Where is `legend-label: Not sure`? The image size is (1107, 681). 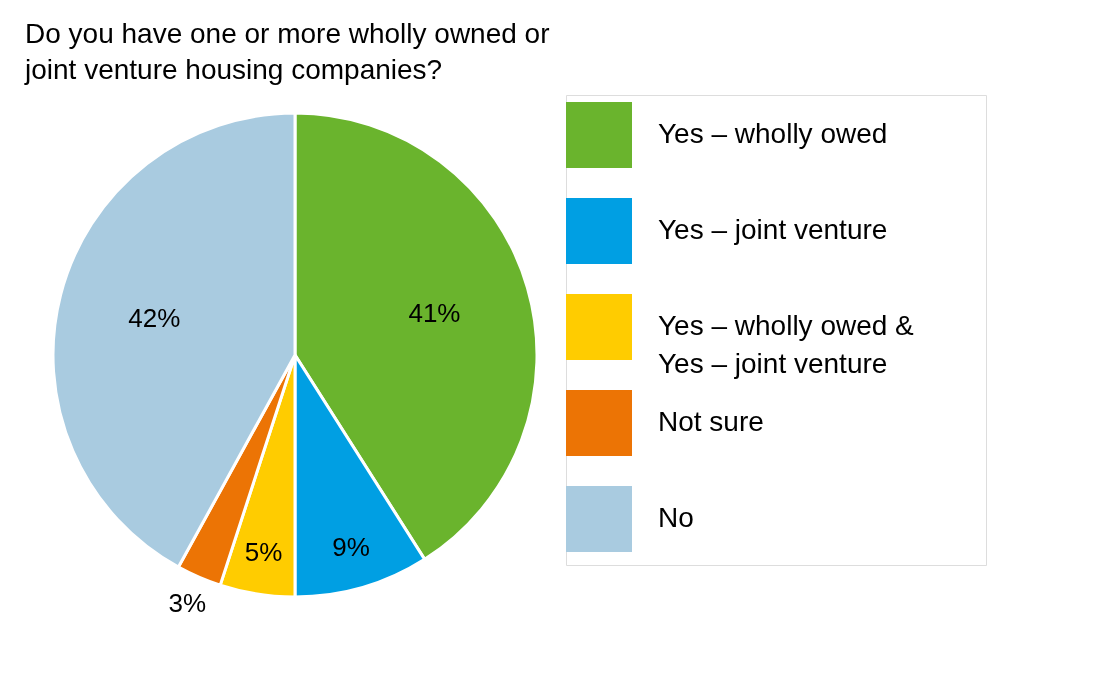
legend-label: Not sure is located at coordinates (711, 421).